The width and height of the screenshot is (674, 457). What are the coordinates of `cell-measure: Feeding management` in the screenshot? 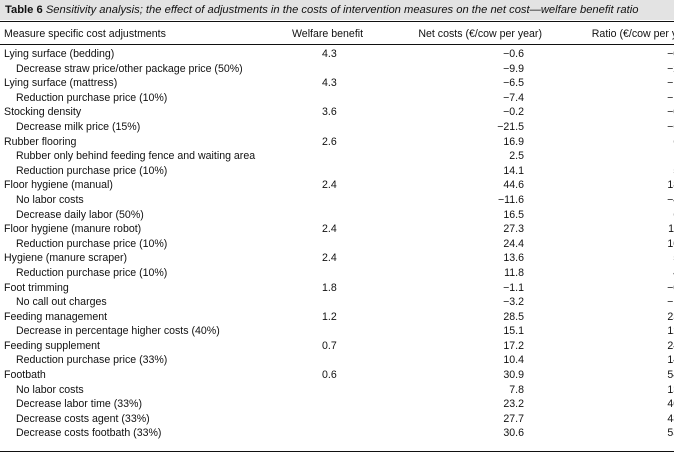 It's located at (56, 316).